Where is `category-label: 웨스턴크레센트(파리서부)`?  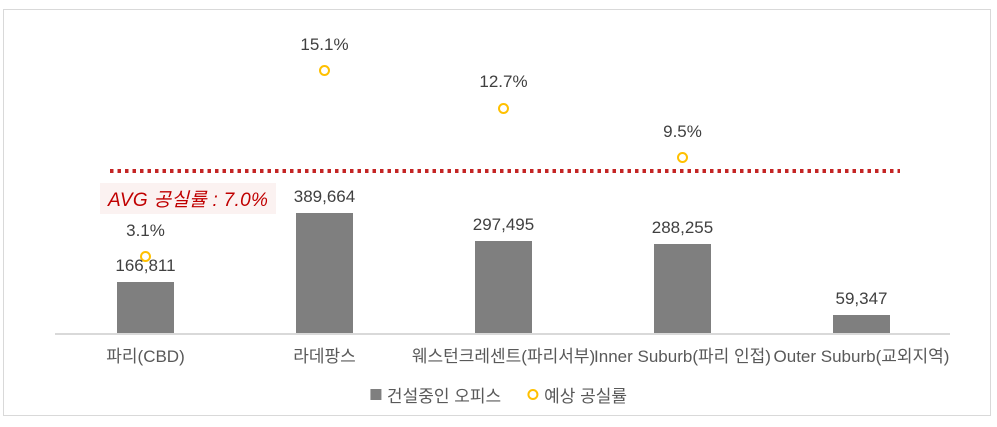
category-label: 웨스턴크레센트(파리서부) is located at coordinates (503, 356).